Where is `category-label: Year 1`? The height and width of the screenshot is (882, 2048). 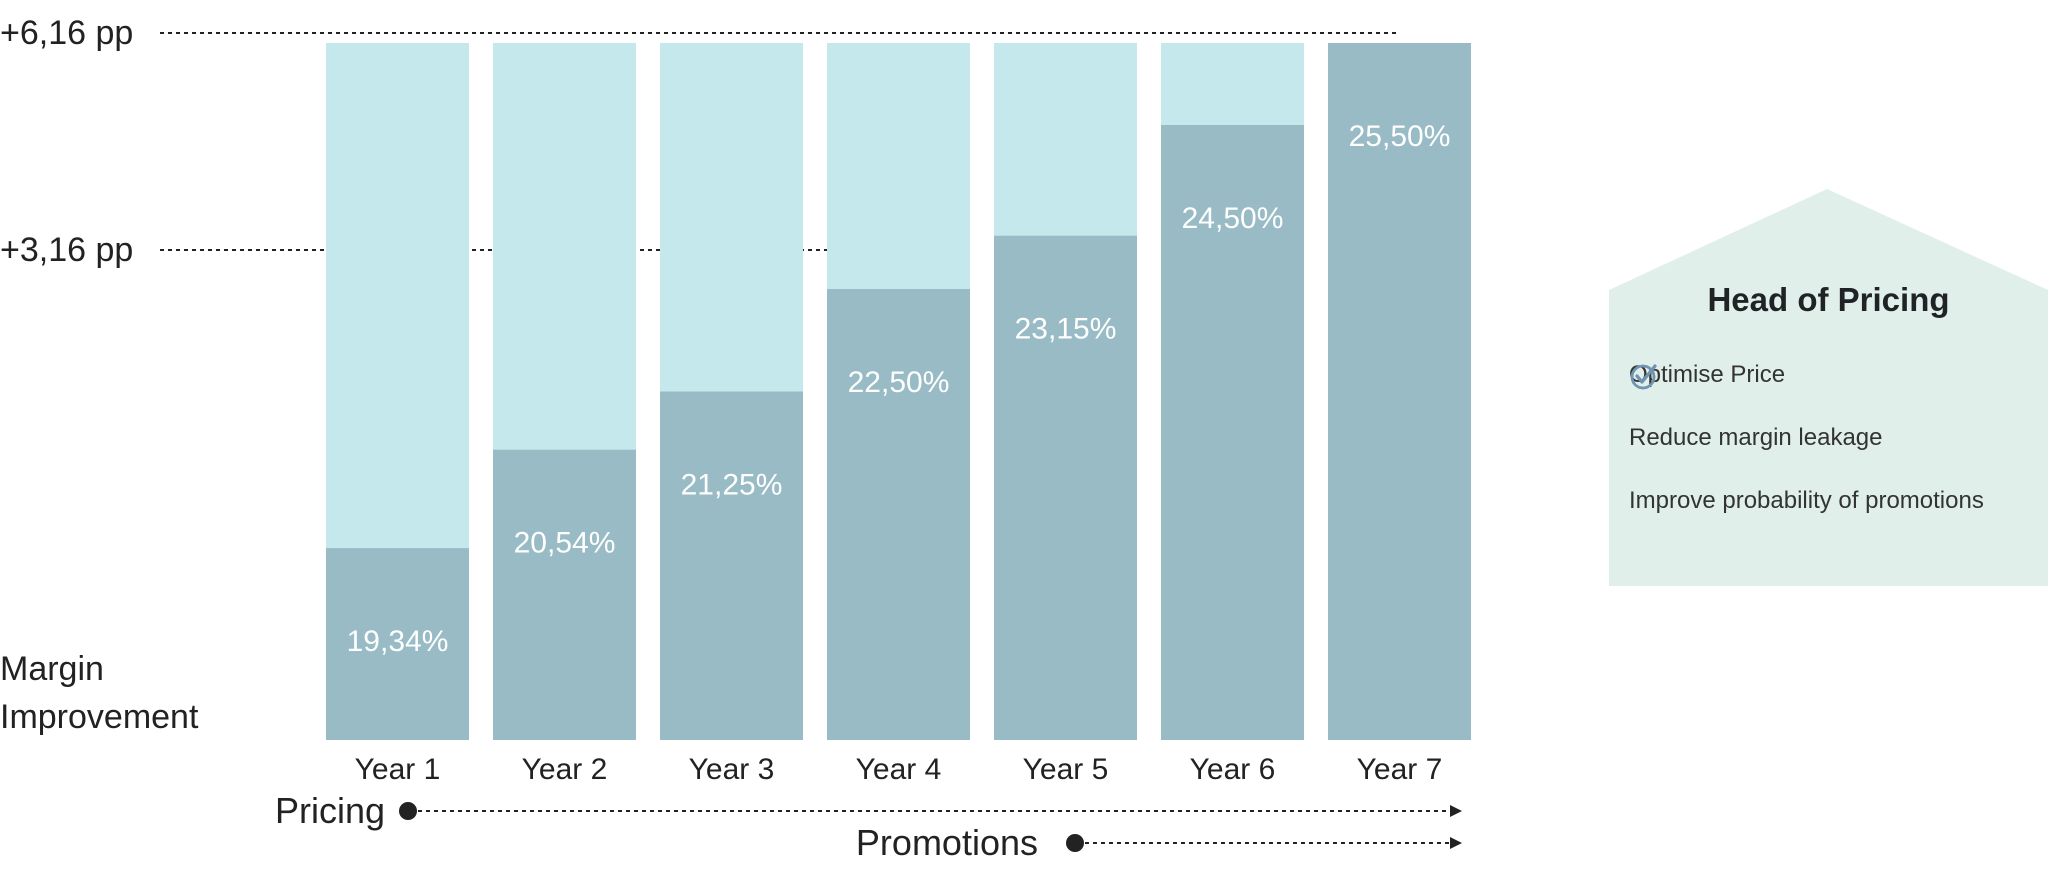
category-label: Year 1 is located at coordinates (398, 769).